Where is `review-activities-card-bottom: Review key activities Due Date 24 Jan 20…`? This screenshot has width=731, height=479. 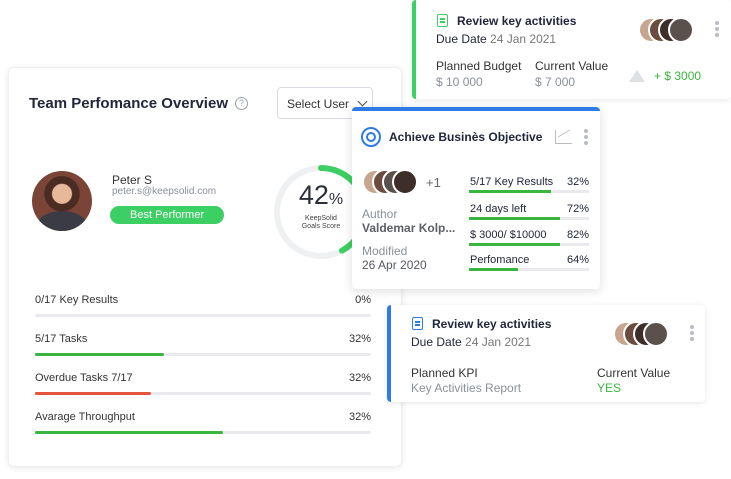 review-activities-card-bottom: Review key activities Due Date 24 Jan 20… is located at coordinates (546, 353).